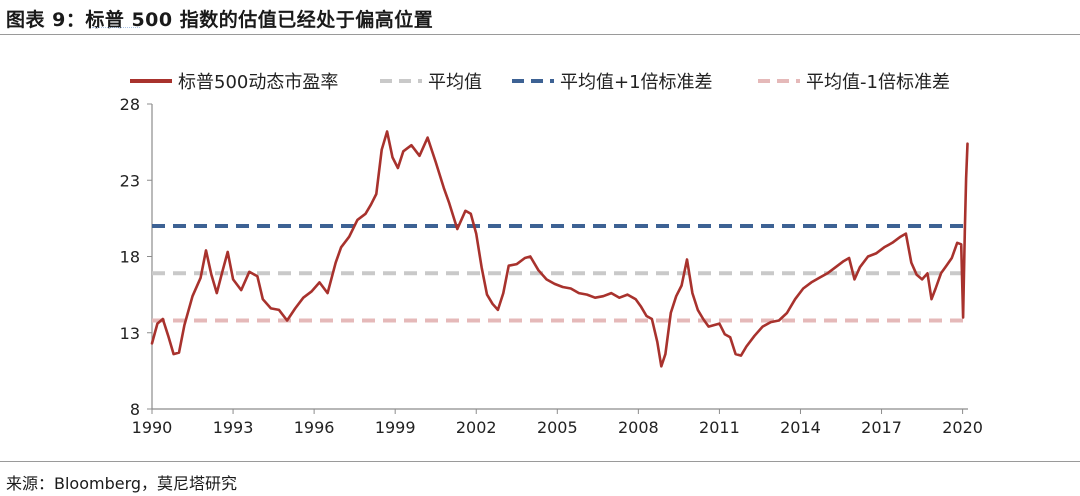 This screenshot has width=1080, height=496. What do you see at coordinates (881, 427) in the screenshot?
I see `x-tick-label: 2017` at bounding box center [881, 427].